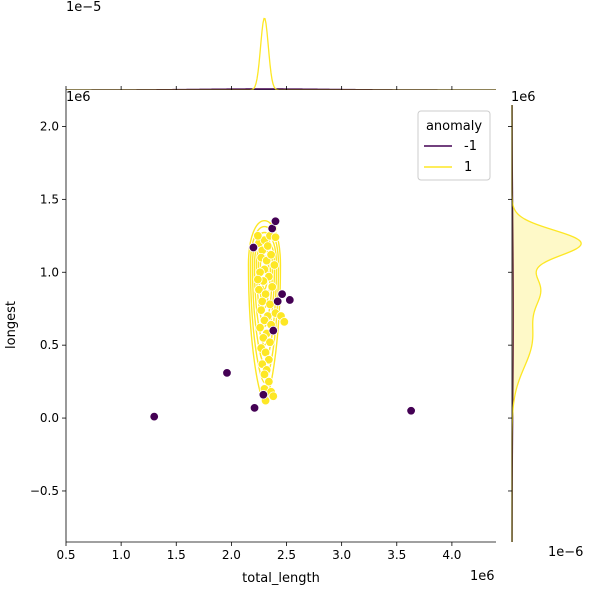 The image size is (600, 600). Describe the element at coordinates (44, 491) in the screenshot. I see `y-tick-label: −0.5` at that location.